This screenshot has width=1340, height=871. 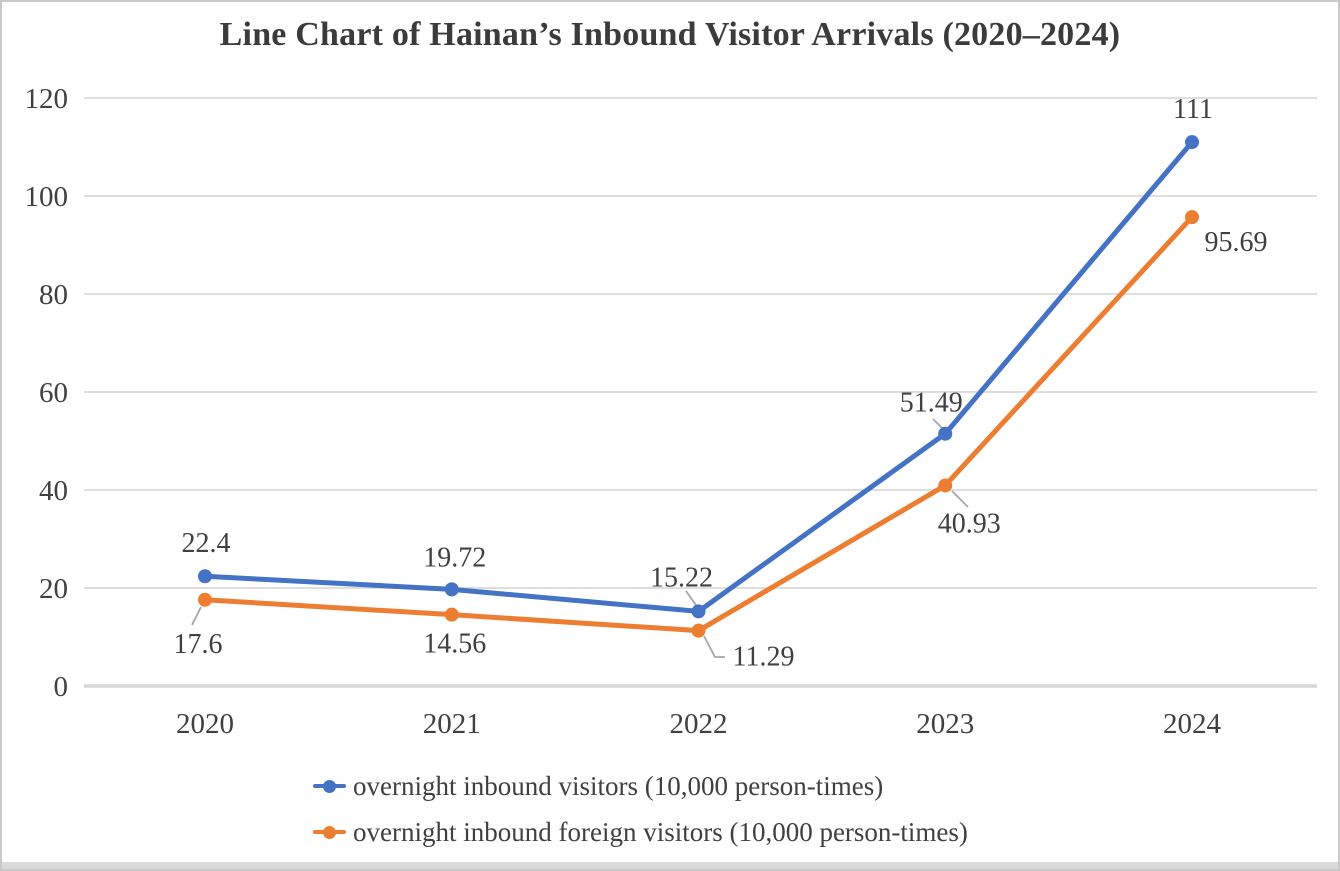 I want to click on data-label: 14.56, so click(x=454, y=644).